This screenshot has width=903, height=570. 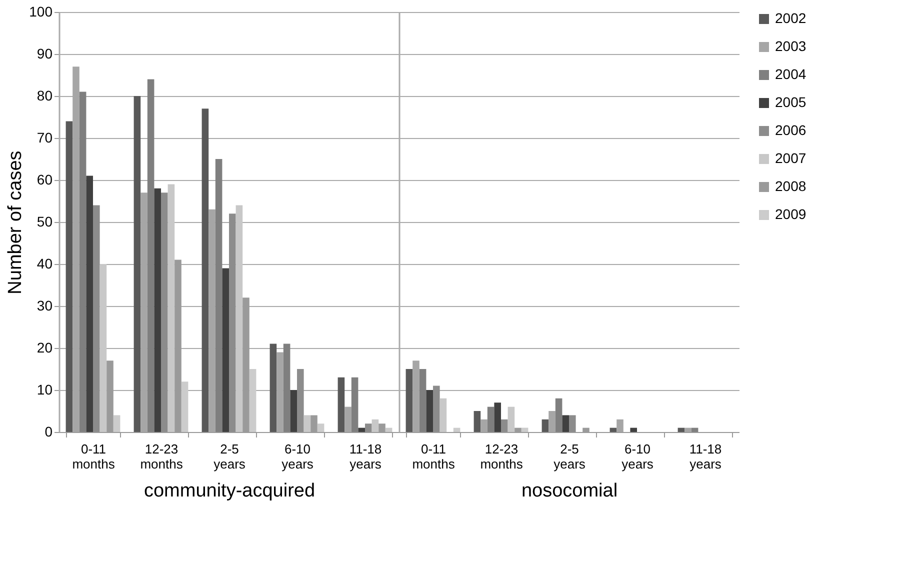 What do you see at coordinates (44, 180) in the screenshot?
I see `y-tick-label: 60` at bounding box center [44, 180].